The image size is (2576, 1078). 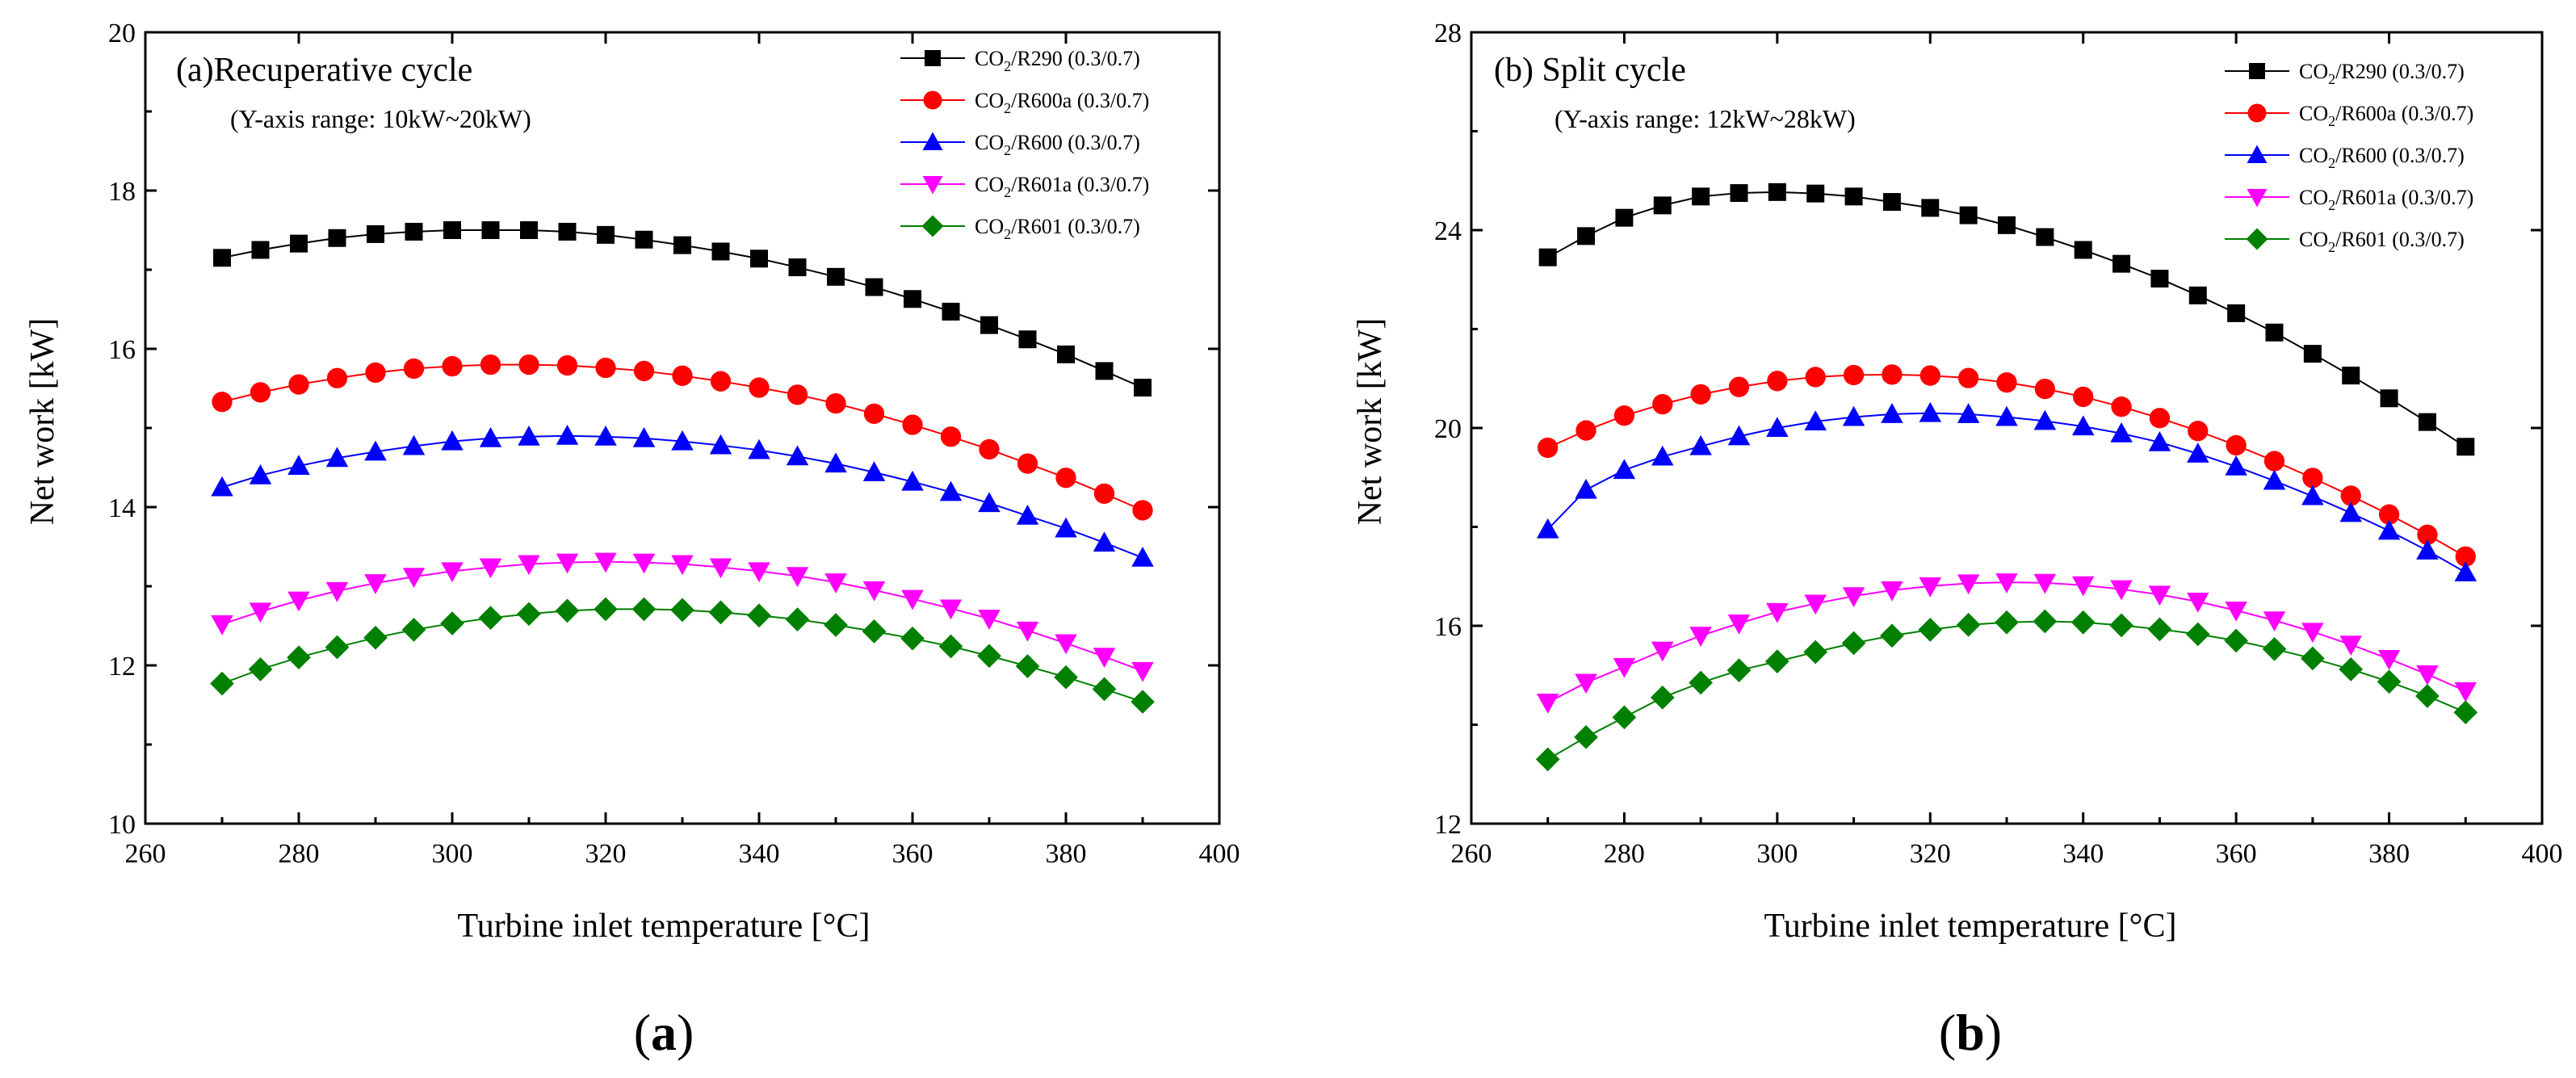 What do you see at coordinates (2382, 157) in the screenshot?
I see `panel-b-legend-label-r600: CO2/R600 (0.3/0.7)` at bounding box center [2382, 157].